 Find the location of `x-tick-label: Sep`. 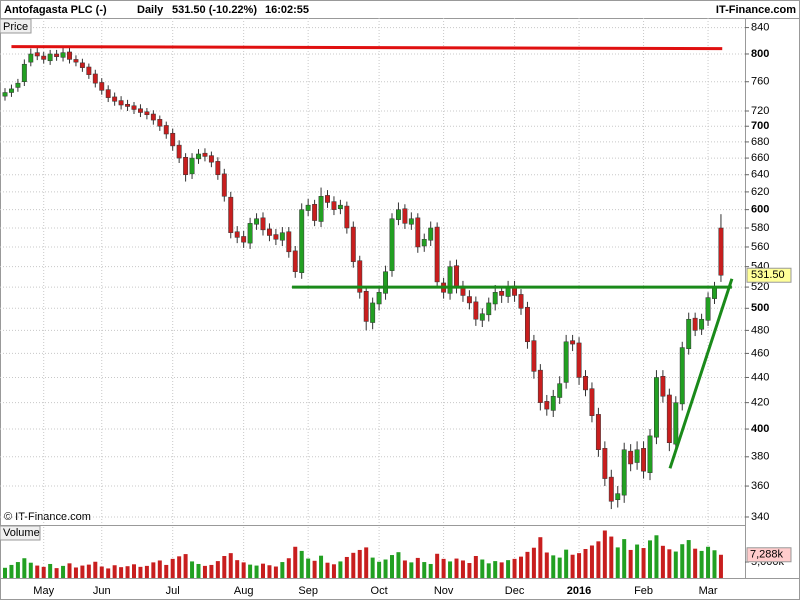

x-tick-label: Sep is located at coordinates (308, 591).